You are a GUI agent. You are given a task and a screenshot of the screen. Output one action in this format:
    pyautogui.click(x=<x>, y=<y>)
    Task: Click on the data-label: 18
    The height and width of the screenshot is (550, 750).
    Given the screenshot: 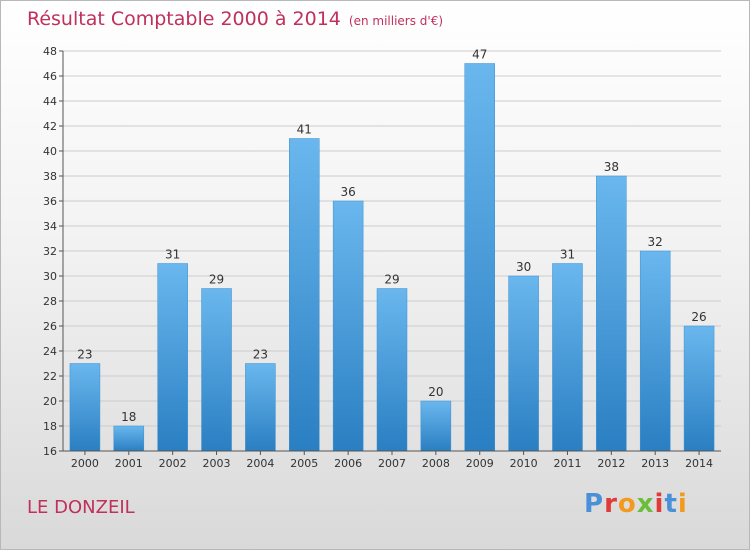 What is the action you would take?
    pyautogui.click(x=128, y=417)
    